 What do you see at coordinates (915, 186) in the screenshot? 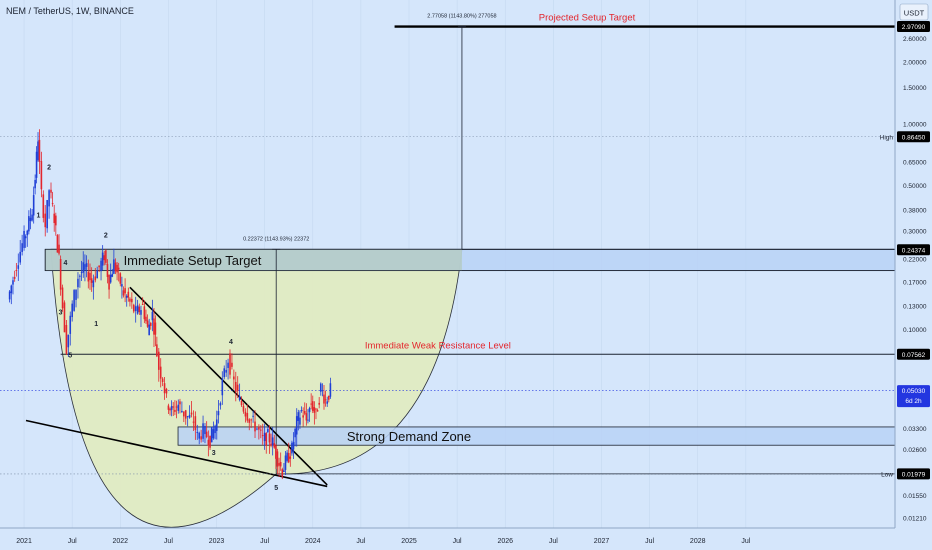
I see `price-tick-label: 0.50000` at bounding box center [915, 186].